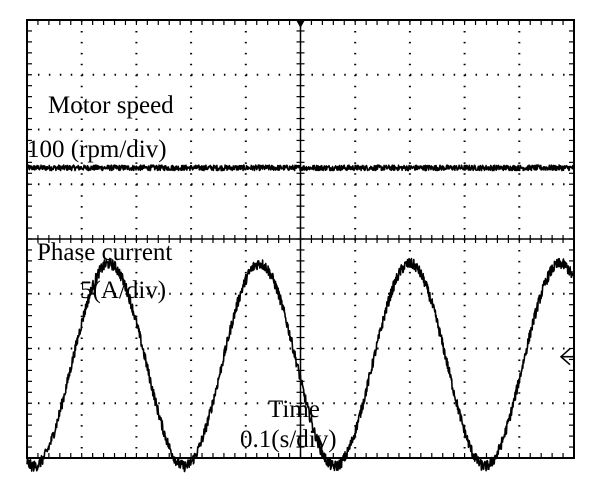 The width and height of the screenshot is (600, 484). I want to click on ch2-scale-label: 5(A/div), so click(123, 290).